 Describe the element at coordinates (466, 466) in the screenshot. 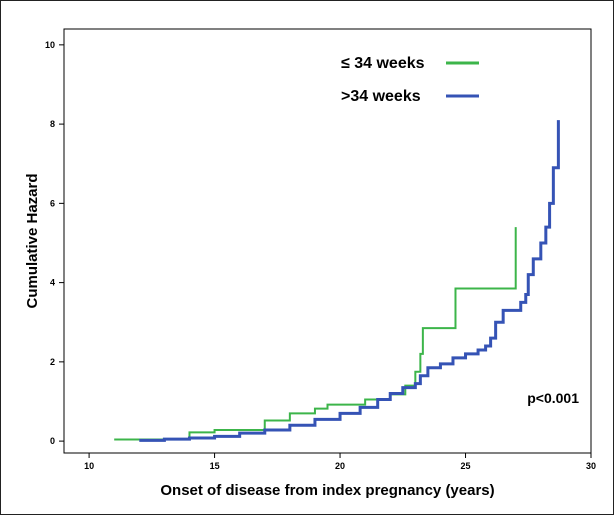

I see `x-tick-label: 25` at that location.